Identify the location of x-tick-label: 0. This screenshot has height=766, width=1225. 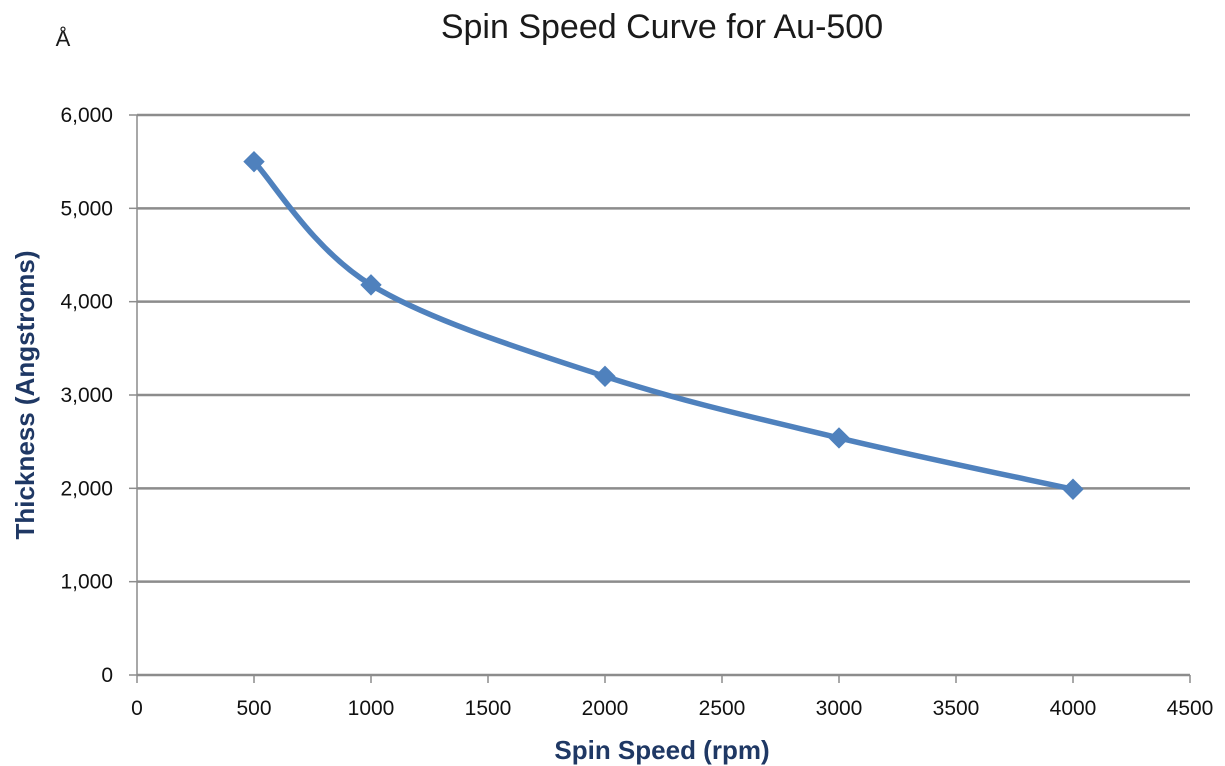
(137, 708).